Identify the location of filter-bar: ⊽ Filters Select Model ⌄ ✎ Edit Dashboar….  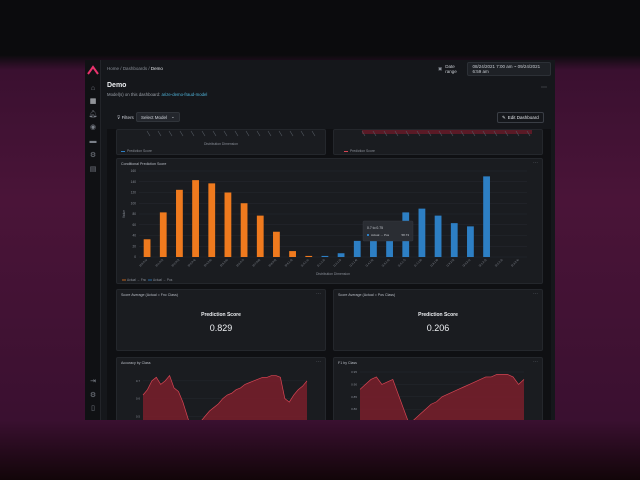
(329, 118).